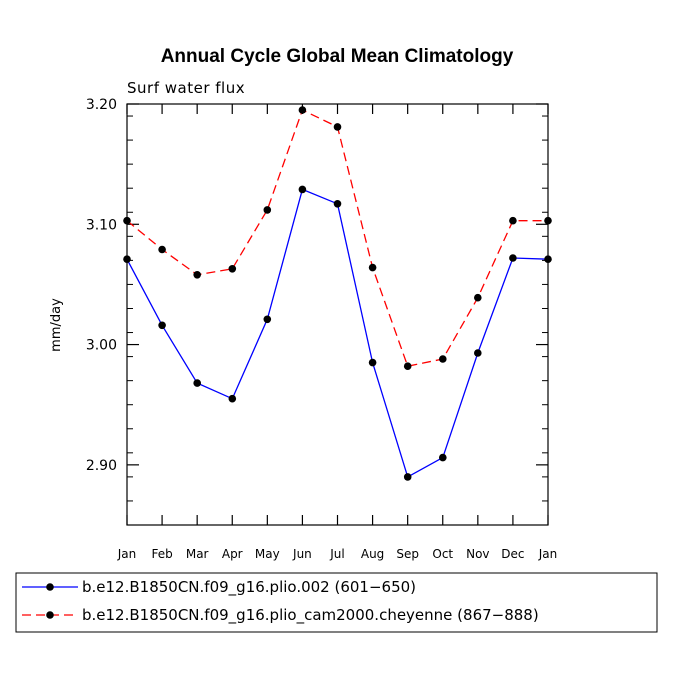  I want to click on x-tick-label: Oct, so click(442, 554).